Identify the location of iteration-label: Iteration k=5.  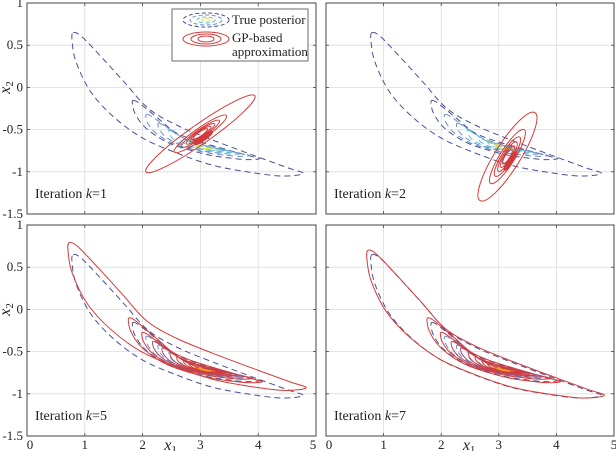
(71, 416).